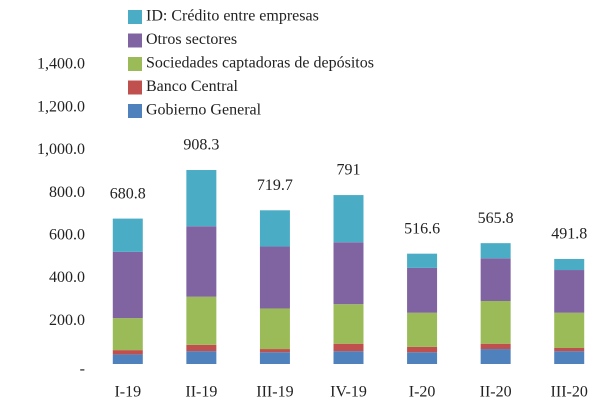 The image size is (610, 405). What do you see at coordinates (82, 369) in the screenshot?
I see `y-tick-label: -` at bounding box center [82, 369].